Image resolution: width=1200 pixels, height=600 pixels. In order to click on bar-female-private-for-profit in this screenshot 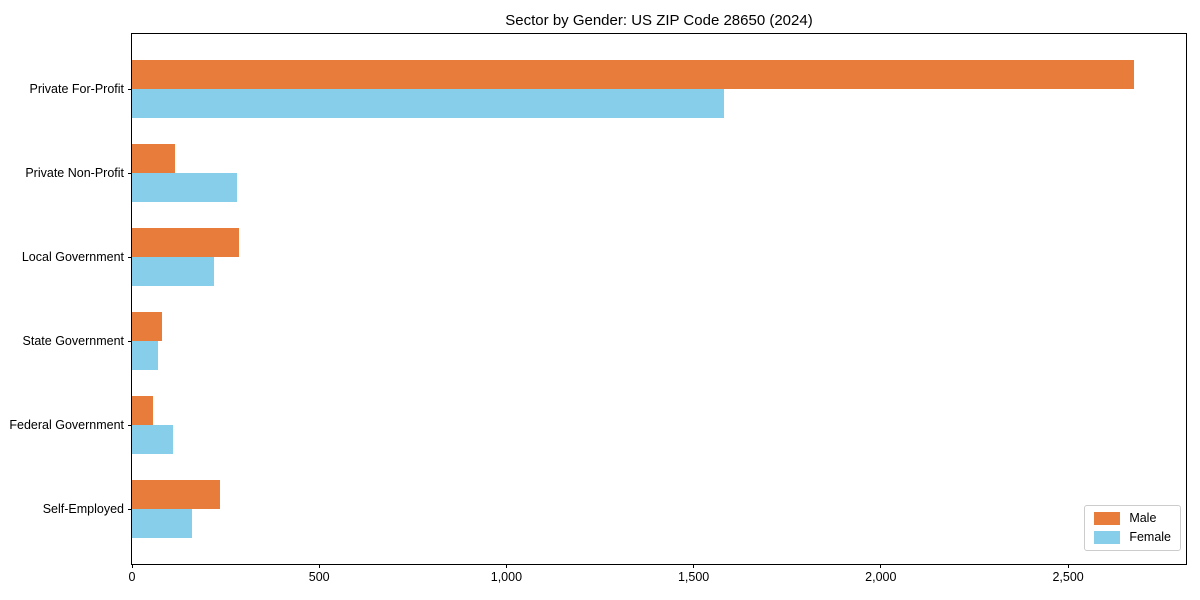, I will do `click(428, 103)`.